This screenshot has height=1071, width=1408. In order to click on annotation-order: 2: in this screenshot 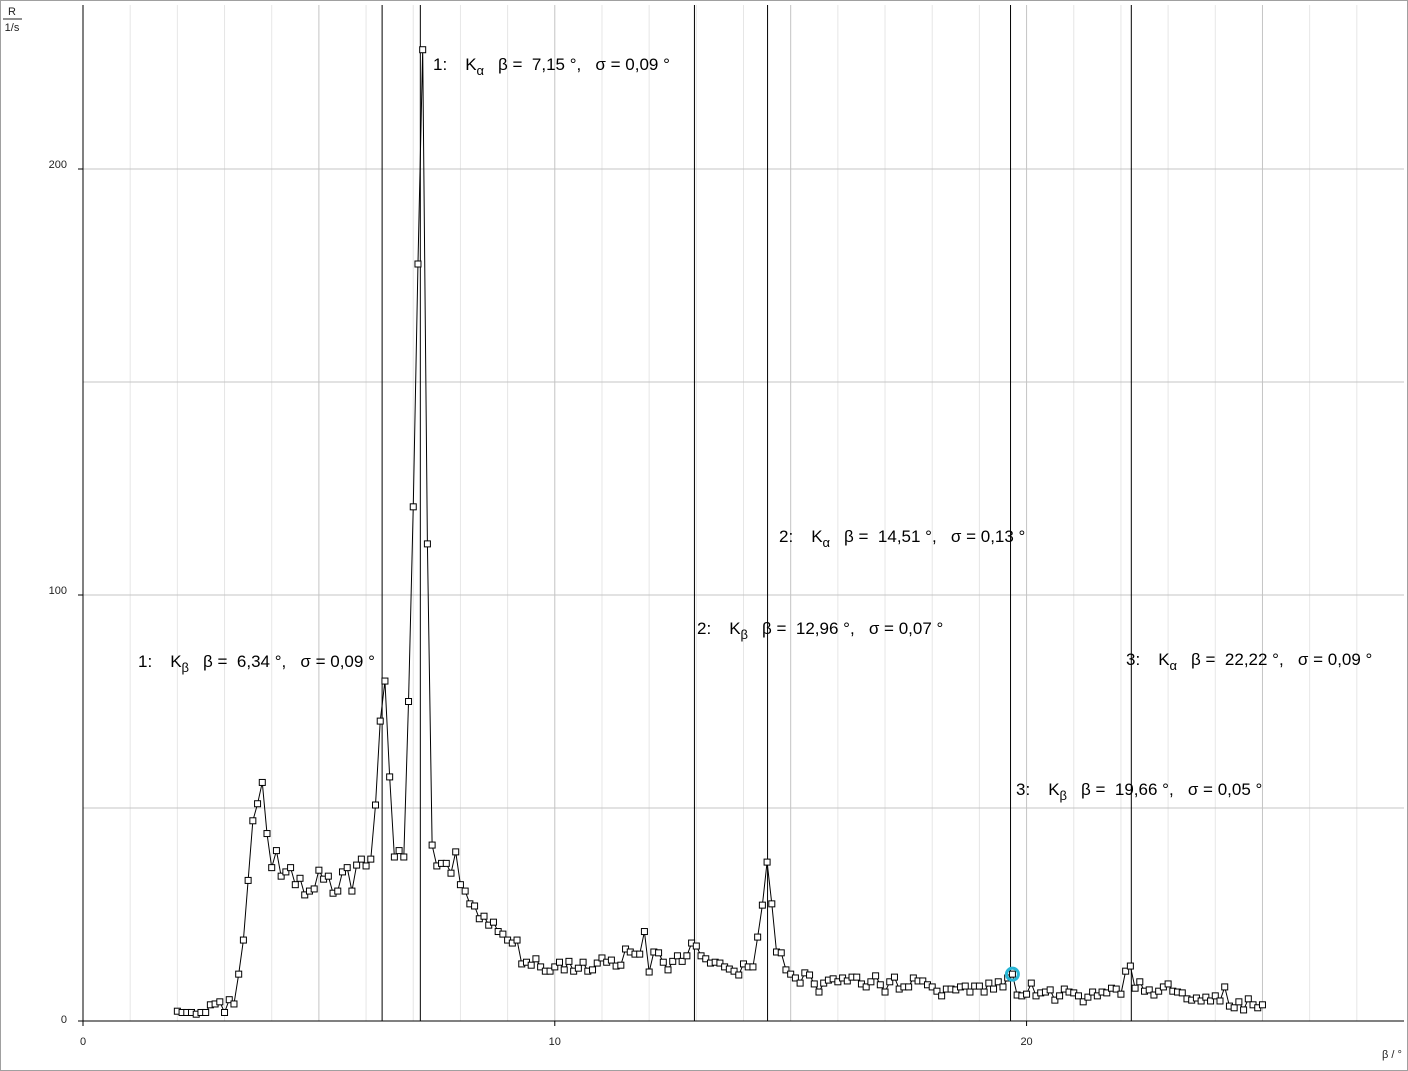, I will do `click(704, 628)`.